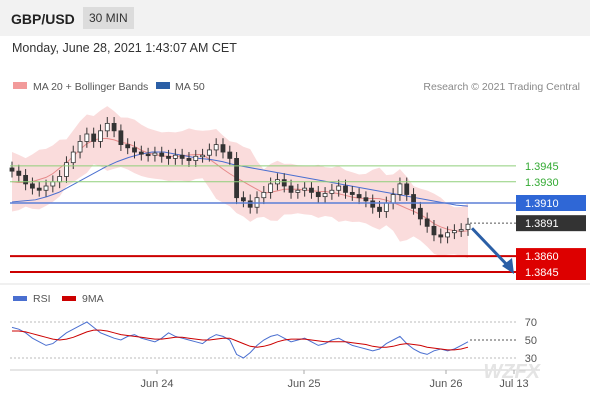 Image resolution: width=590 pixels, height=400 pixels. I want to click on resistance-label: 1.3930, so click(542, 183).